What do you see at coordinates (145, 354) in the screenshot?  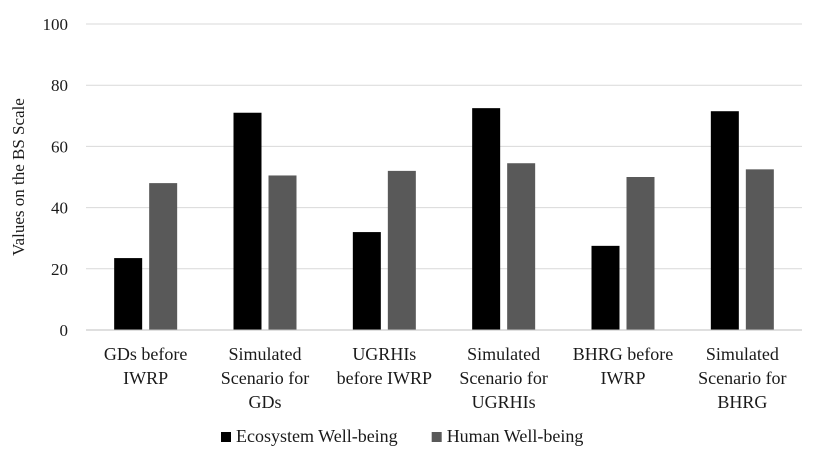 I see `x-category-label: GDs before` at bounding box center [145, 354].